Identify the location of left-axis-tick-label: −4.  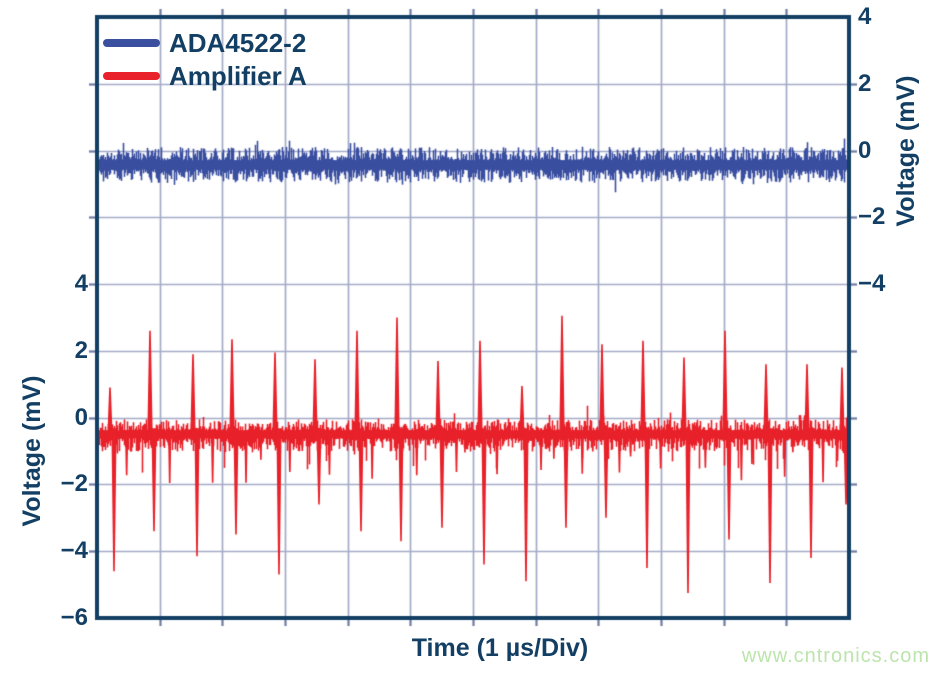
(74, 551).